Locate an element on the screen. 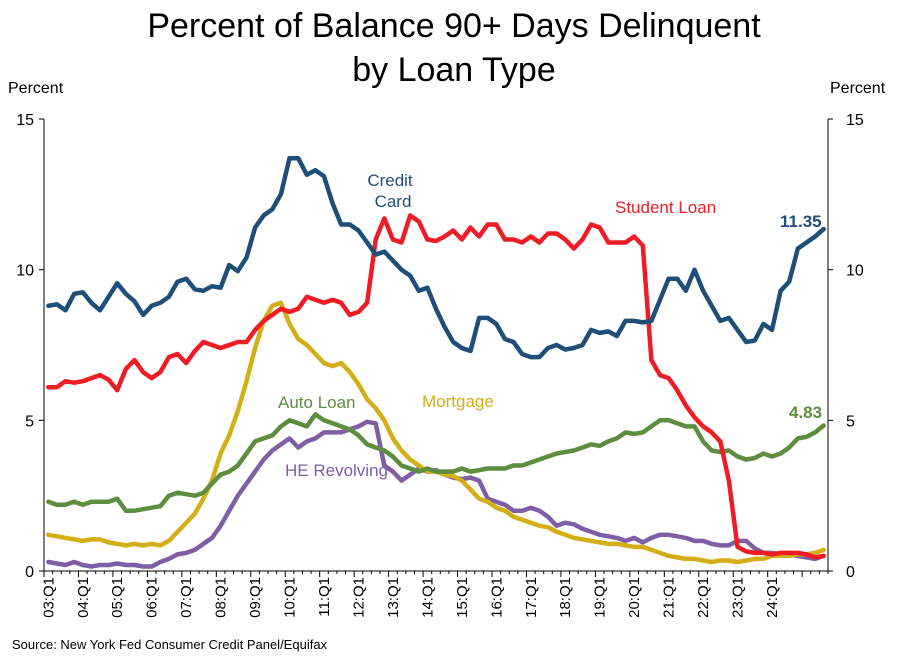 This screenshot has height=659, width=908. x-tick-label: 15:Q1 is located at coordinates (462, 597).